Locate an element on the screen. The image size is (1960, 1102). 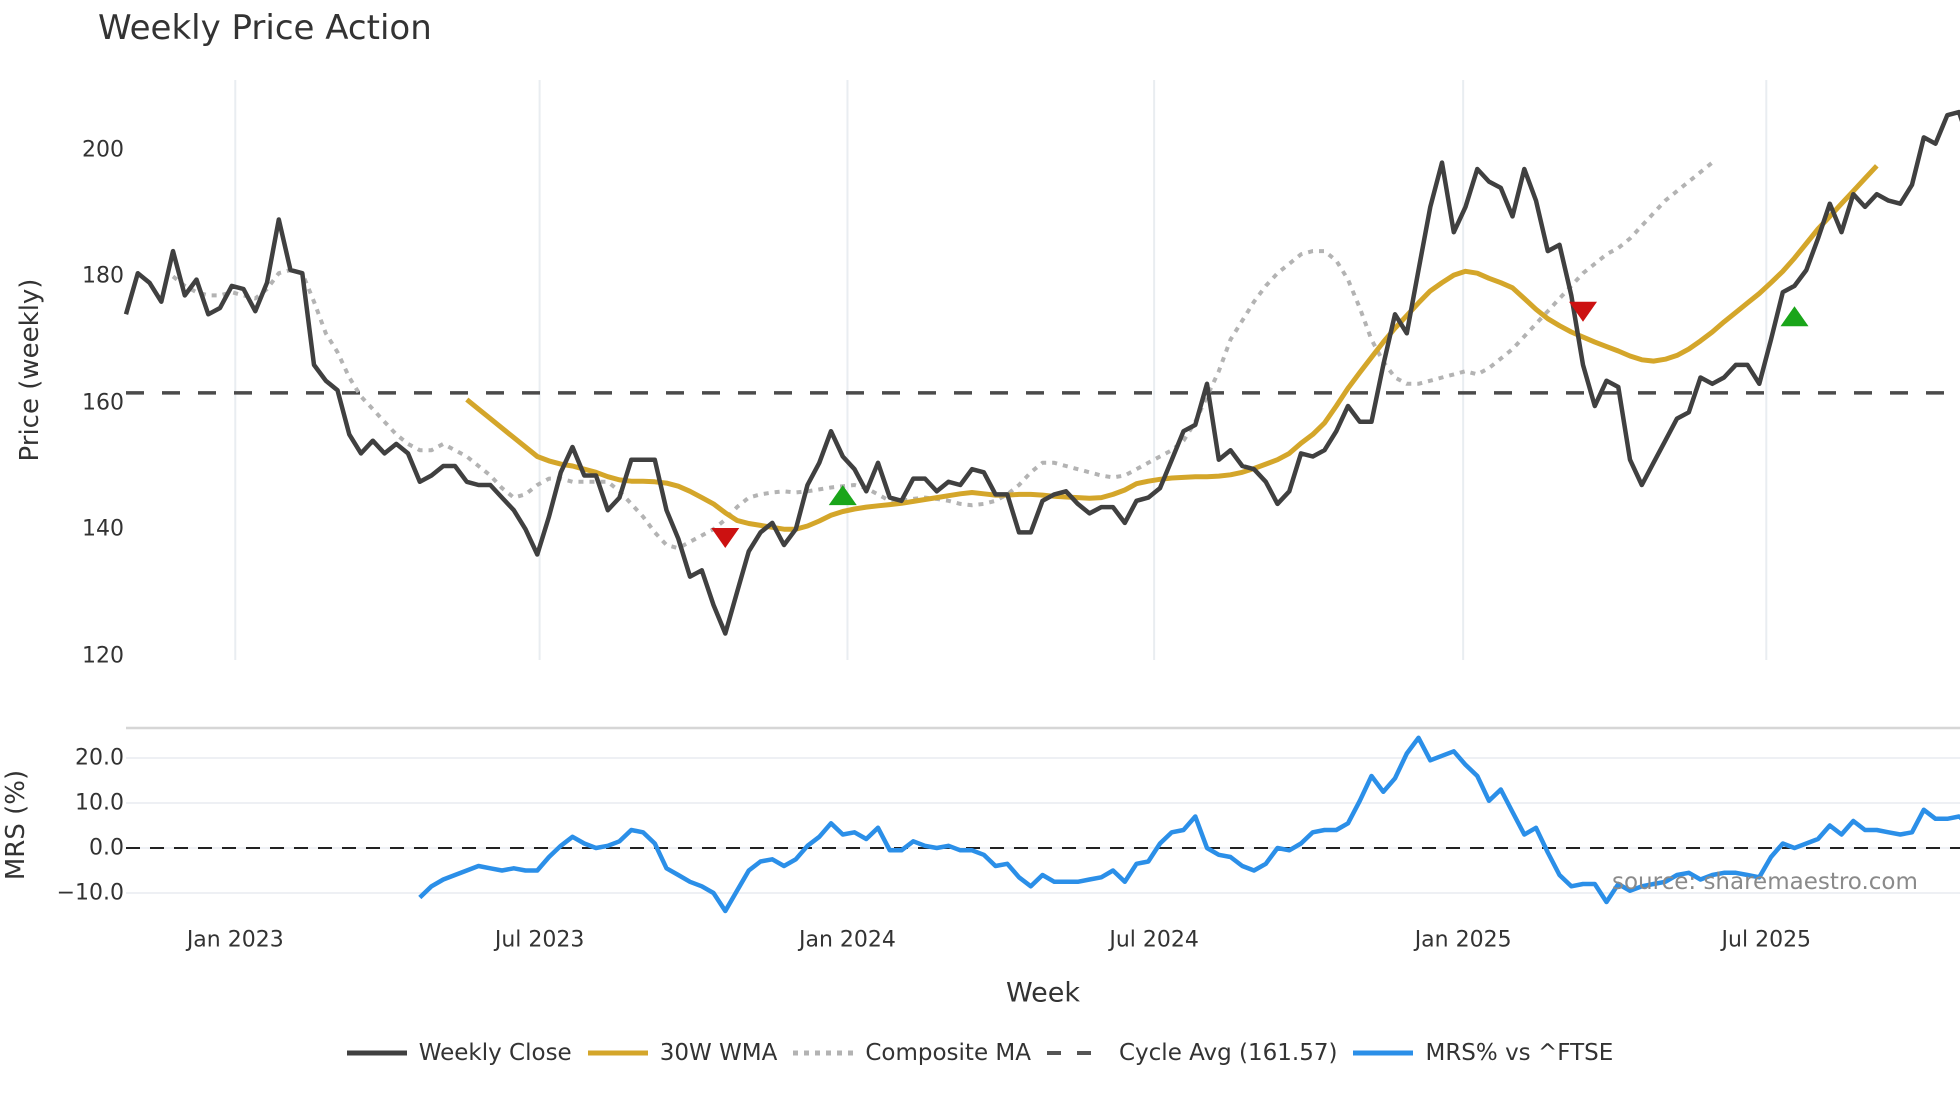
legend-item: Weekly Close is located at coordinates (459, 1053).